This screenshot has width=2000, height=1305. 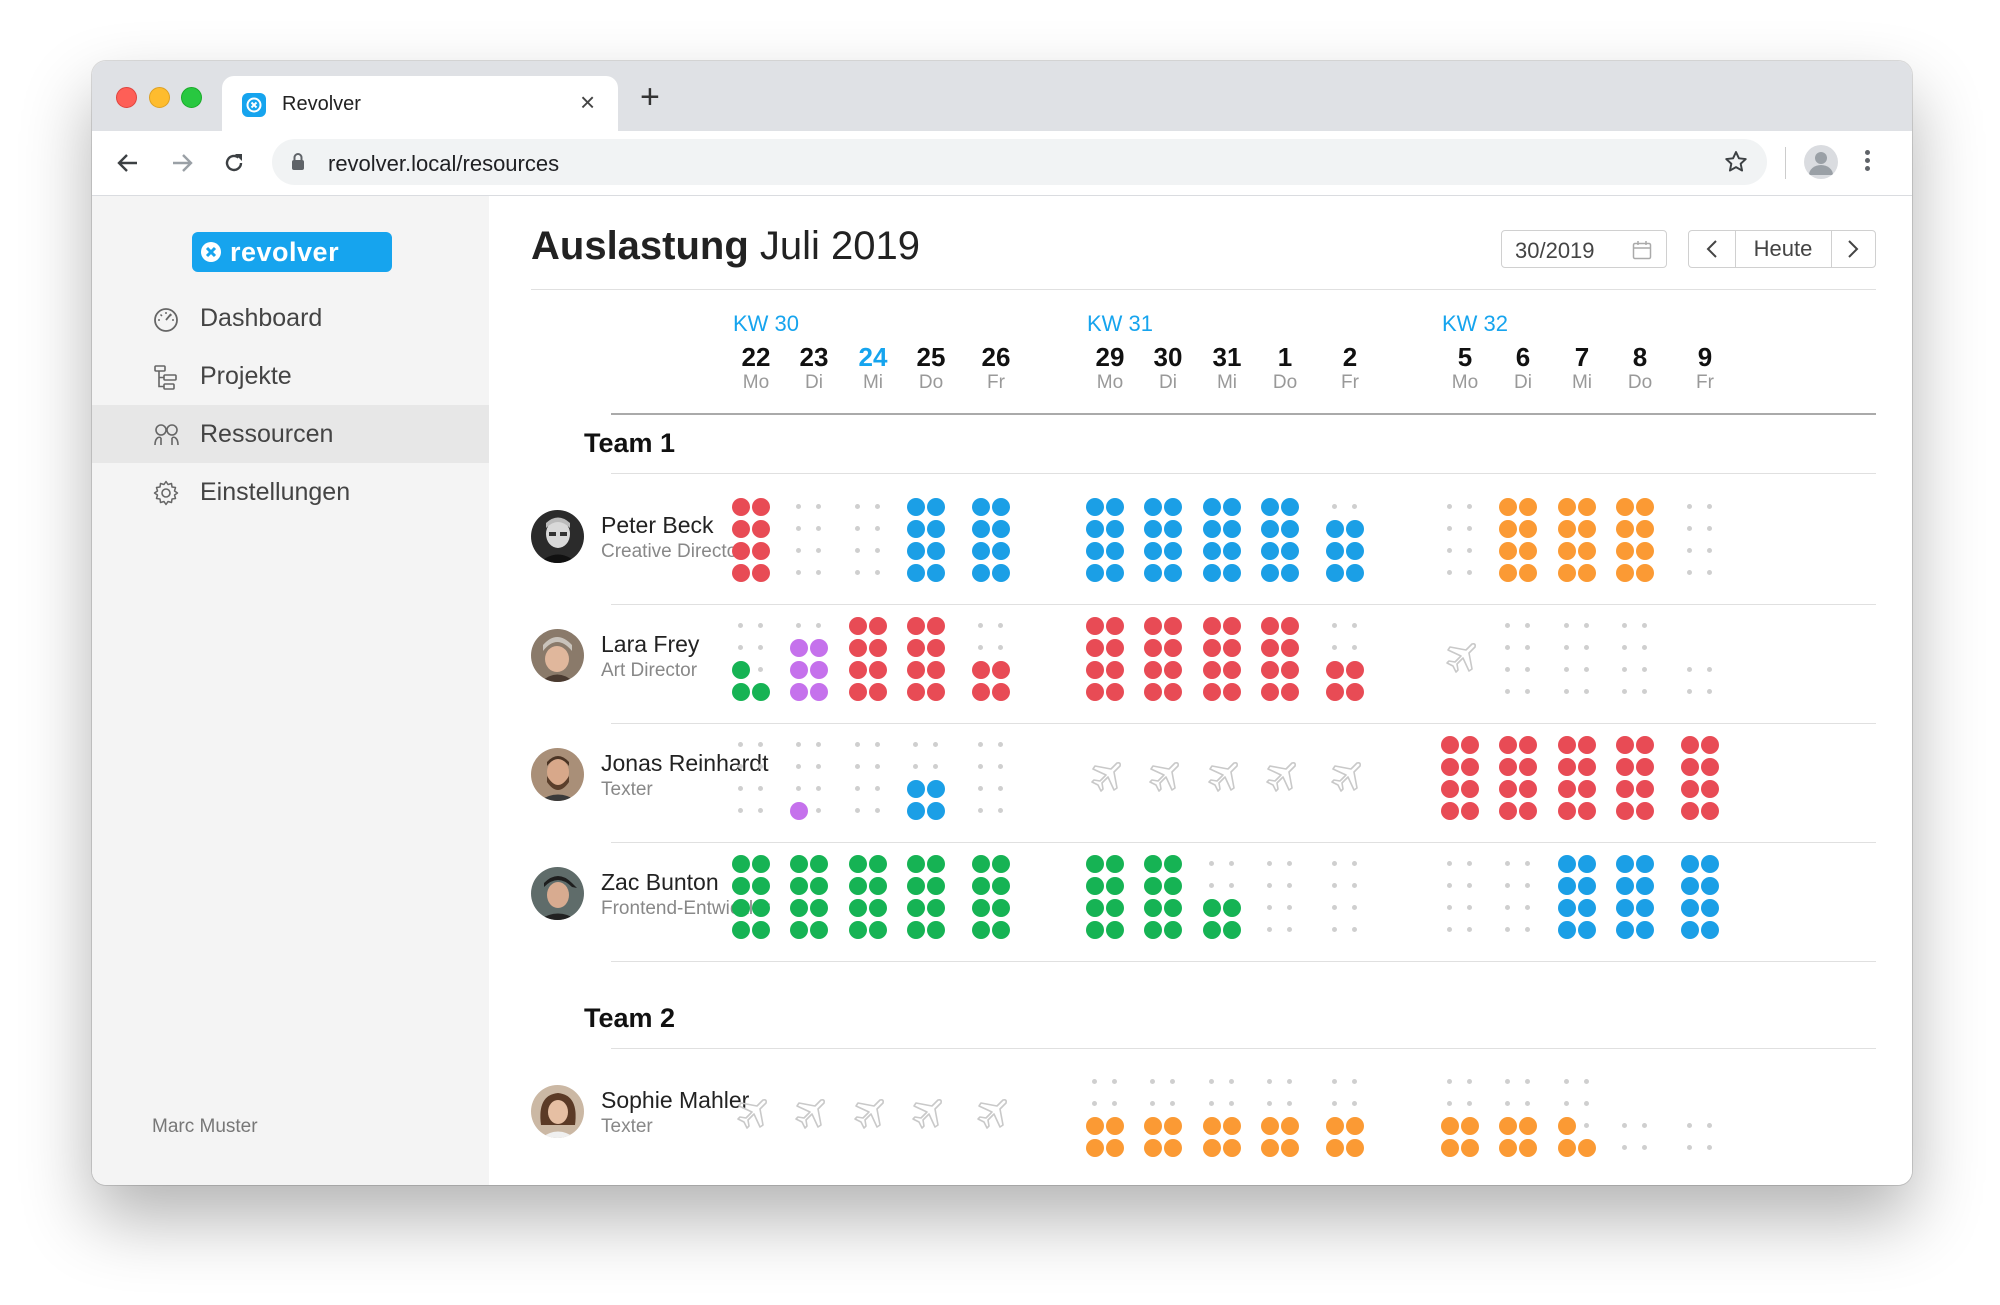 I want to click on day-header: 22 Mo, so click(x=756, y=368).